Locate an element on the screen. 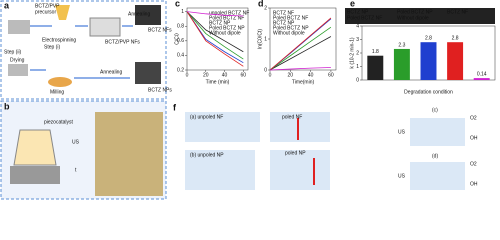 The image size is (500, 240). y-tick-label: 0.8 is located at coordinates (180, 27).